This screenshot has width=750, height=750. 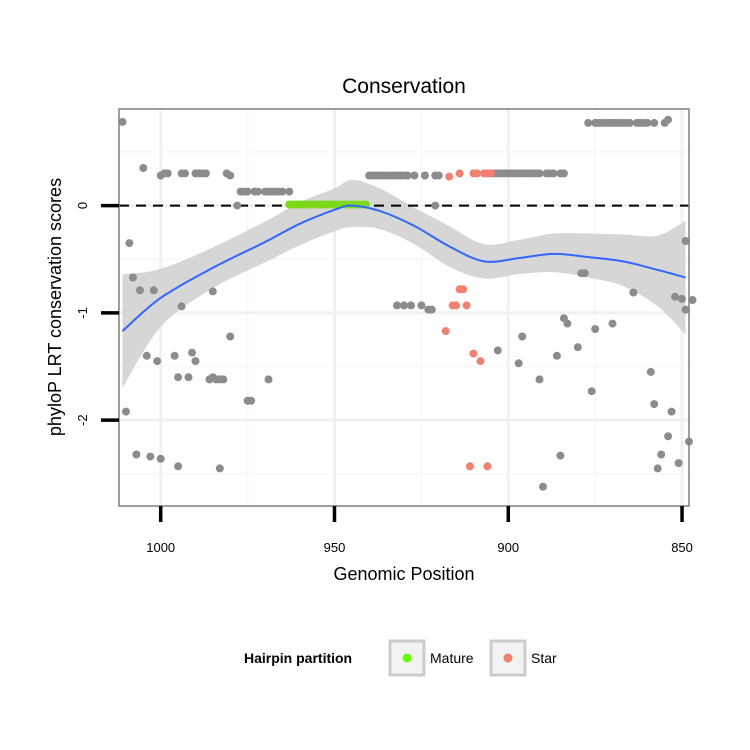 What do you see at coordinates (508, 658) in the screenshot?
I see `legend-key-star` at bounding box center [508, 658].